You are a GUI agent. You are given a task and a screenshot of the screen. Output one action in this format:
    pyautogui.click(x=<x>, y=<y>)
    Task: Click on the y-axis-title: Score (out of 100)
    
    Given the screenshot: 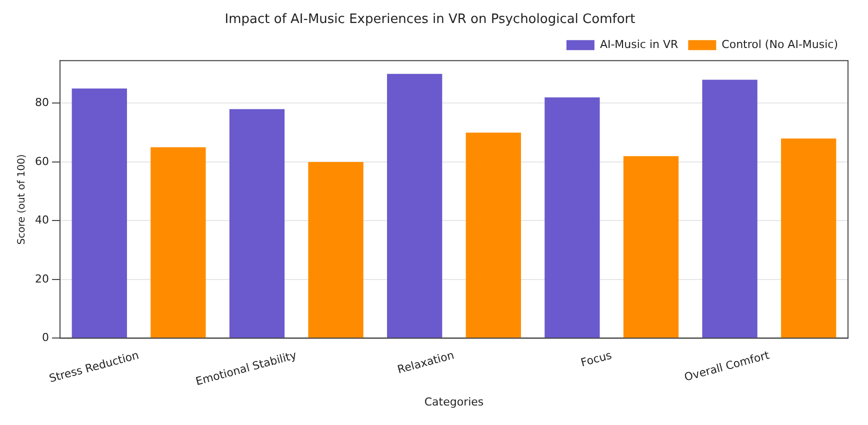 What is the action you would take?
    pyautogui.click(x=22, y=199)
    